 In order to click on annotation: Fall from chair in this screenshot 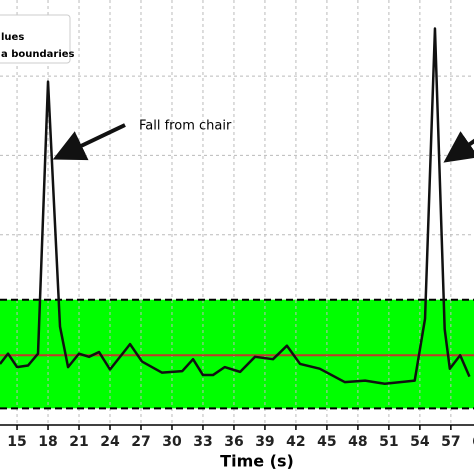, I will do `click(185, 126)`.